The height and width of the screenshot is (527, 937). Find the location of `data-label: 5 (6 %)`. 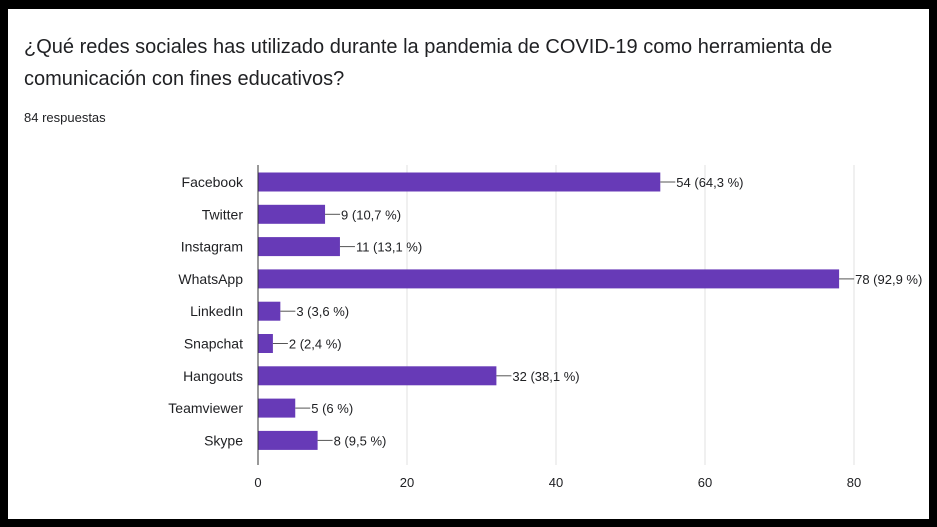

data-label: 5 (6 %) is located at coordinates (332, 408).